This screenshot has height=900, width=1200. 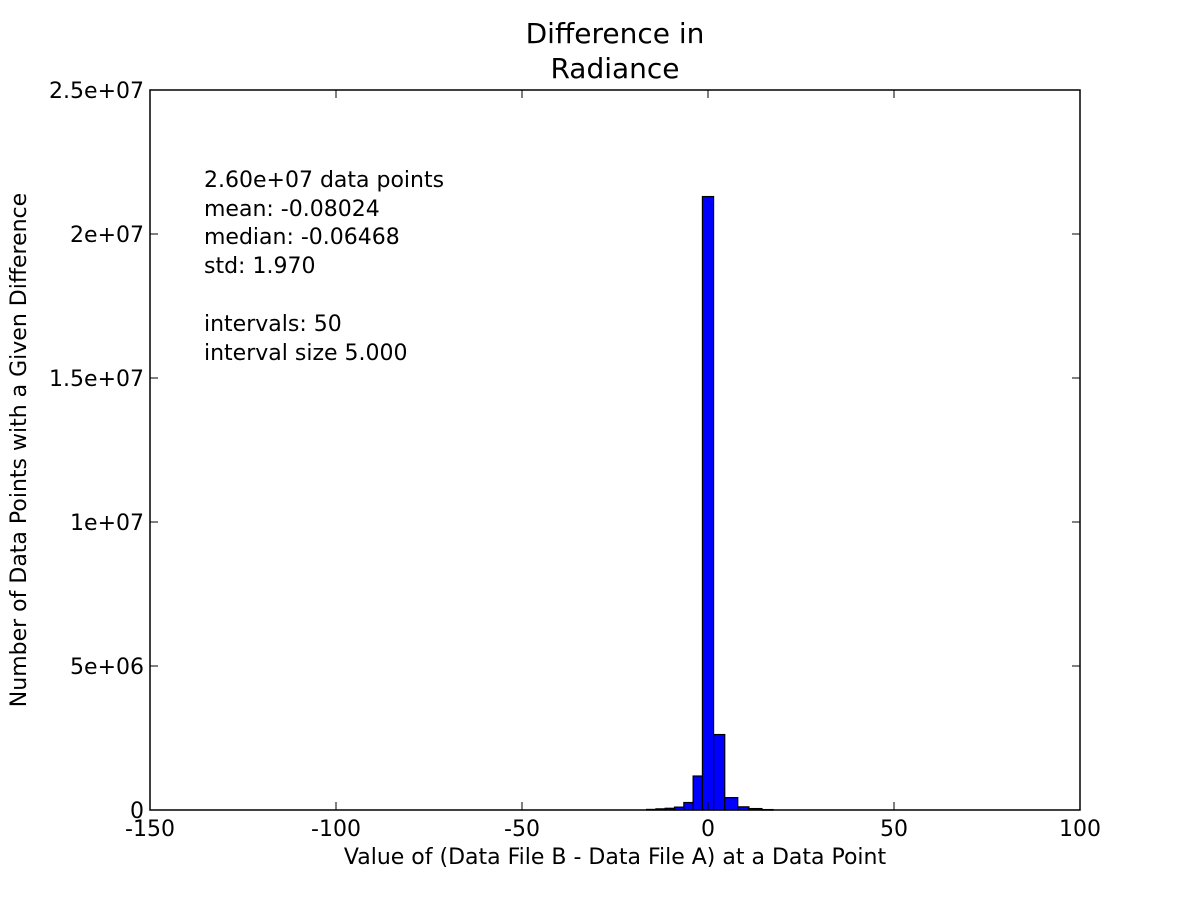 I want to click on y-tick-label-1: 5e+06, so click(x=107, y=667).